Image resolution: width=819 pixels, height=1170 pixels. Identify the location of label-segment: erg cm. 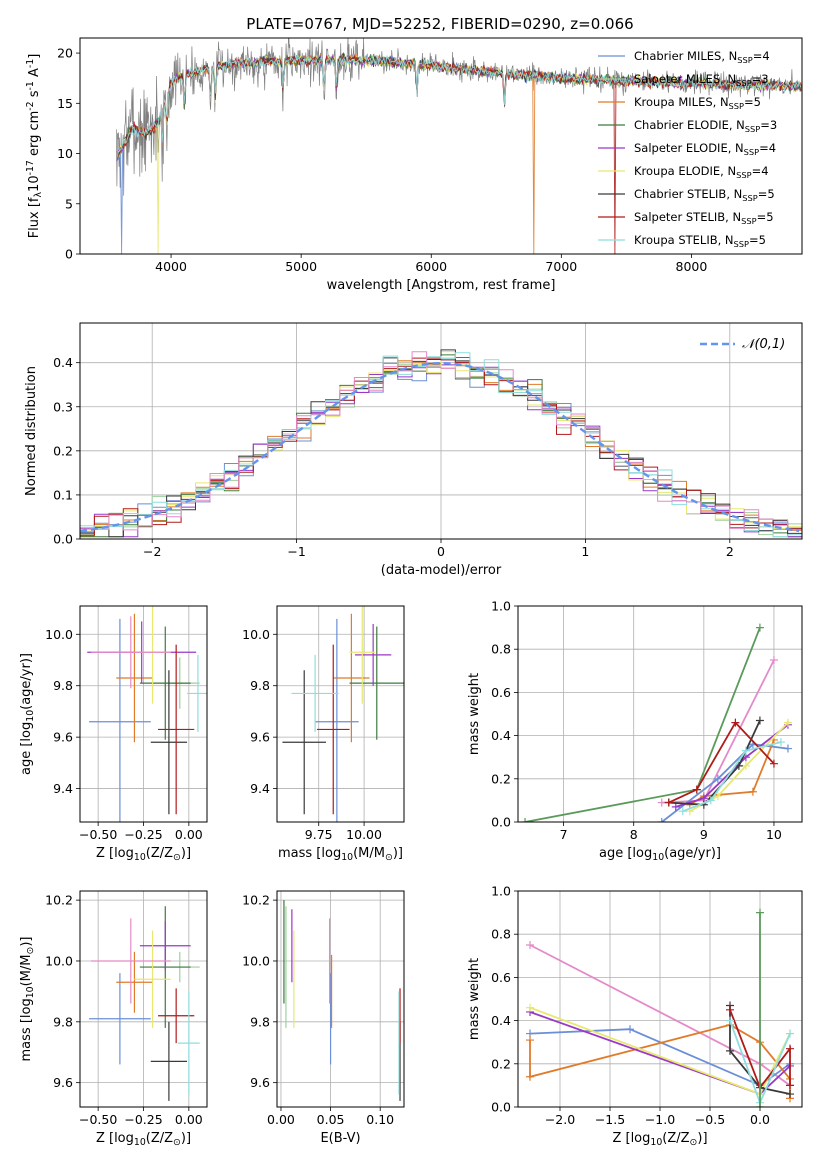
(34, 135).